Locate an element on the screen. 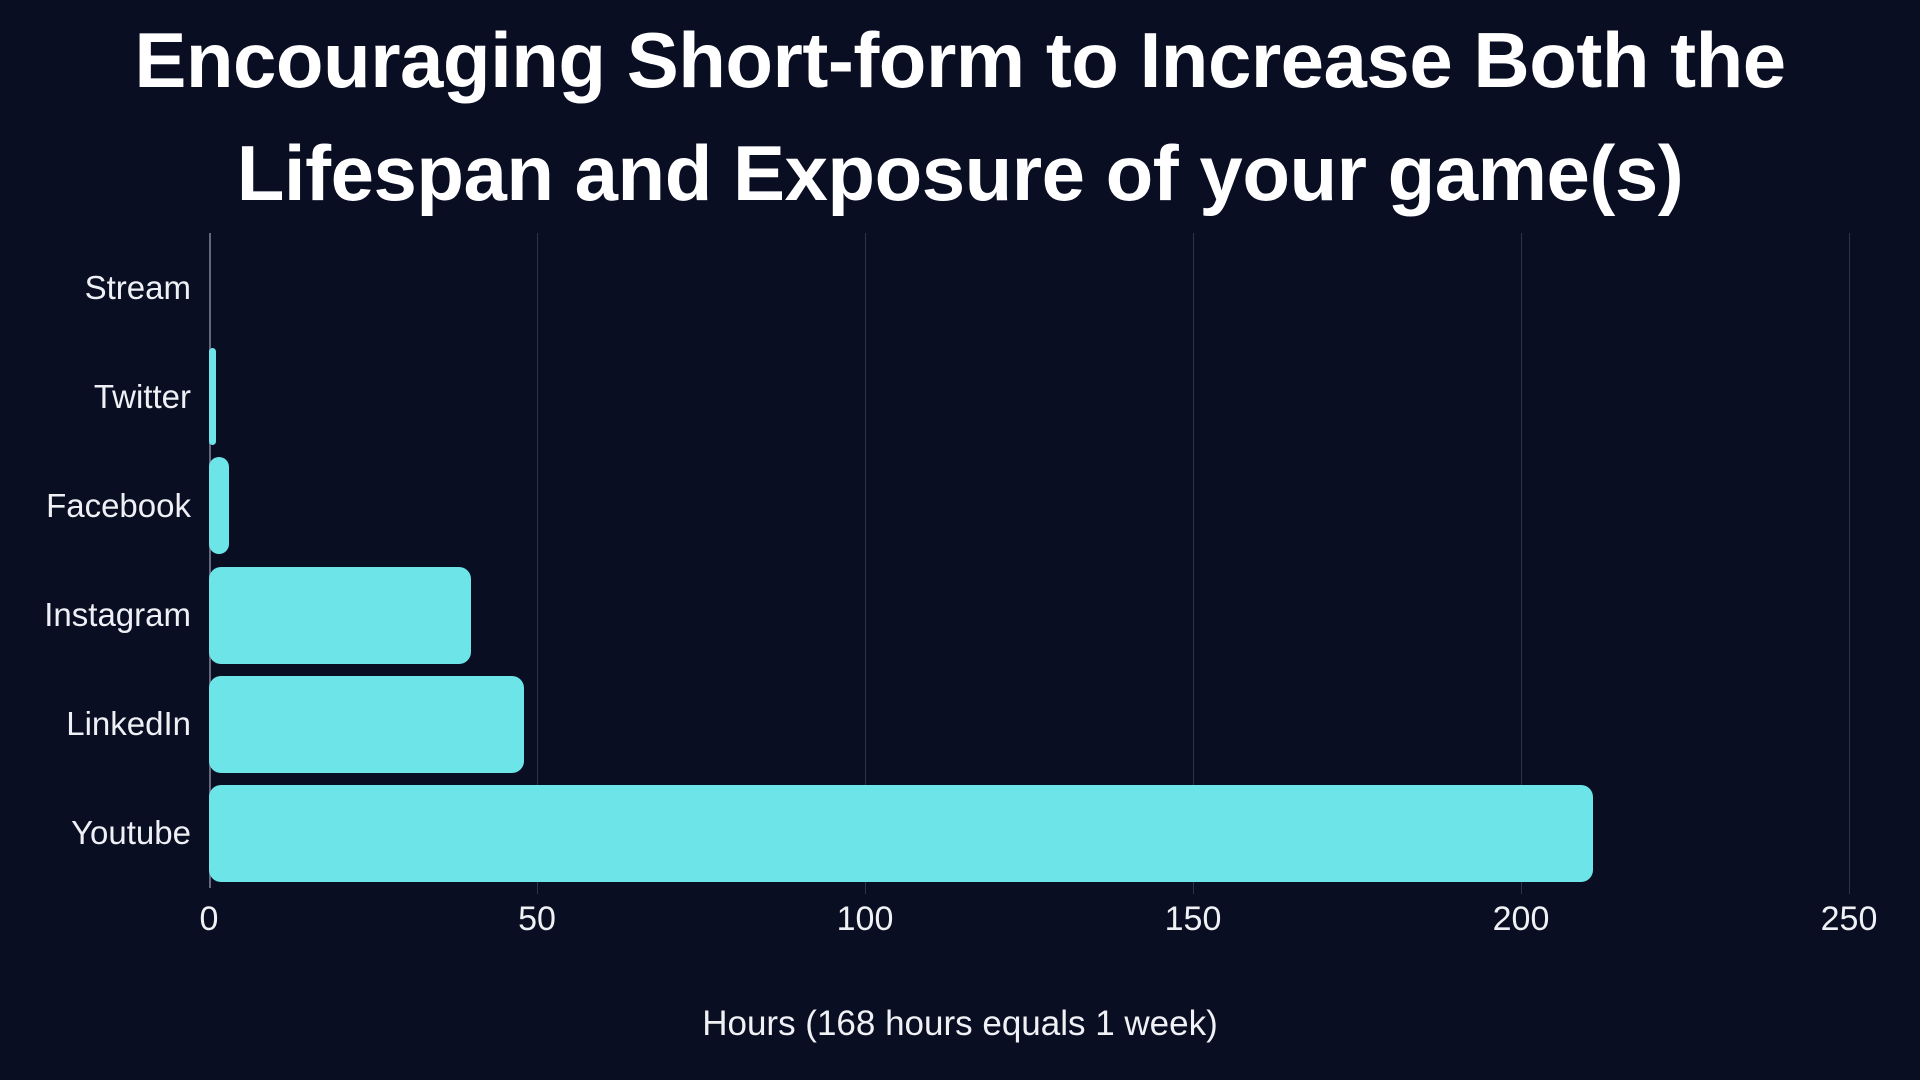  x-tick-200: 200 is located at coordinates (1521, 919).